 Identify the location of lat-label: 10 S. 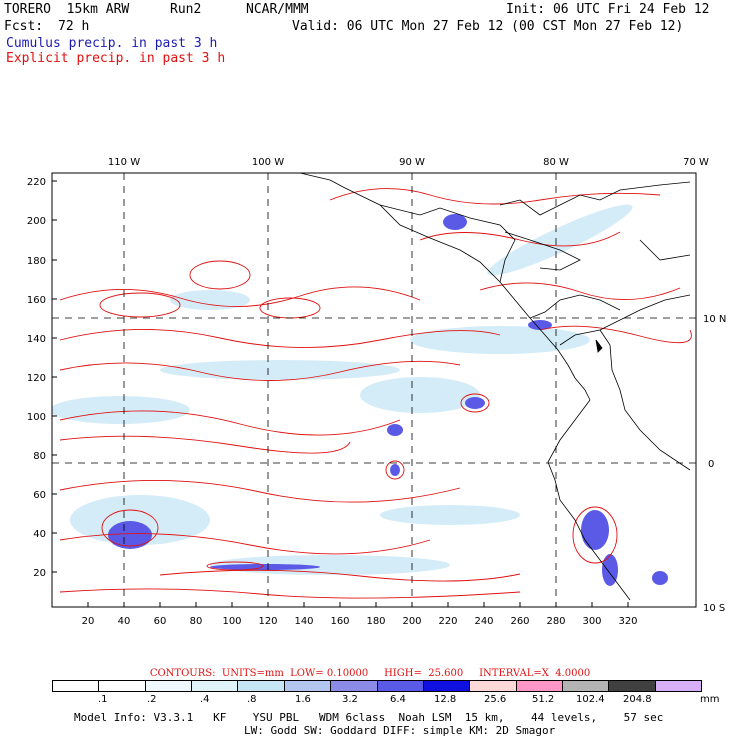
(714, 608).